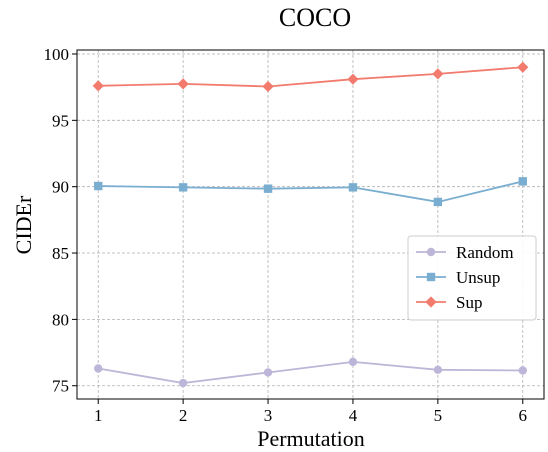  I want to click on y-tick-label: 80, so click(60, 319).